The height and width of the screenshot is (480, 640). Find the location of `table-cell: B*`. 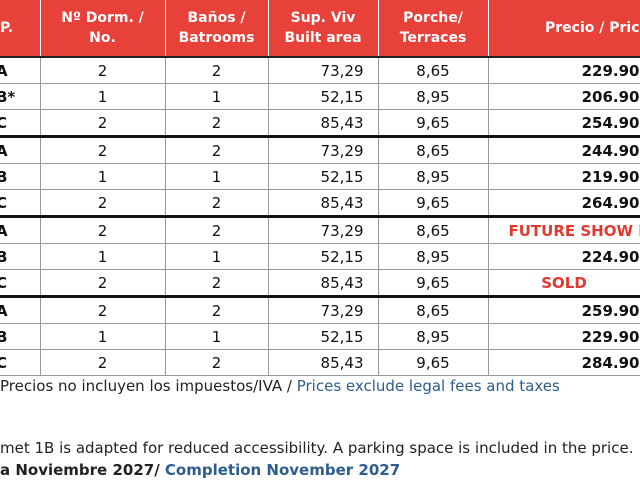

table-cell: B* is located at coordinates (20, 96).